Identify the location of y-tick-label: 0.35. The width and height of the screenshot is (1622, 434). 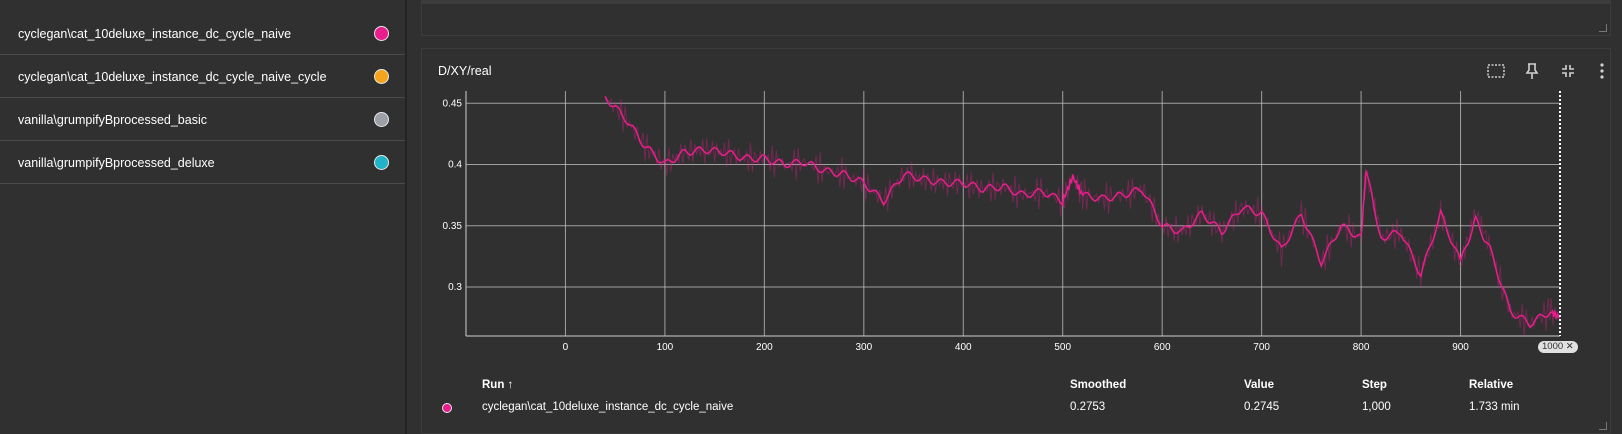
(453, 226).